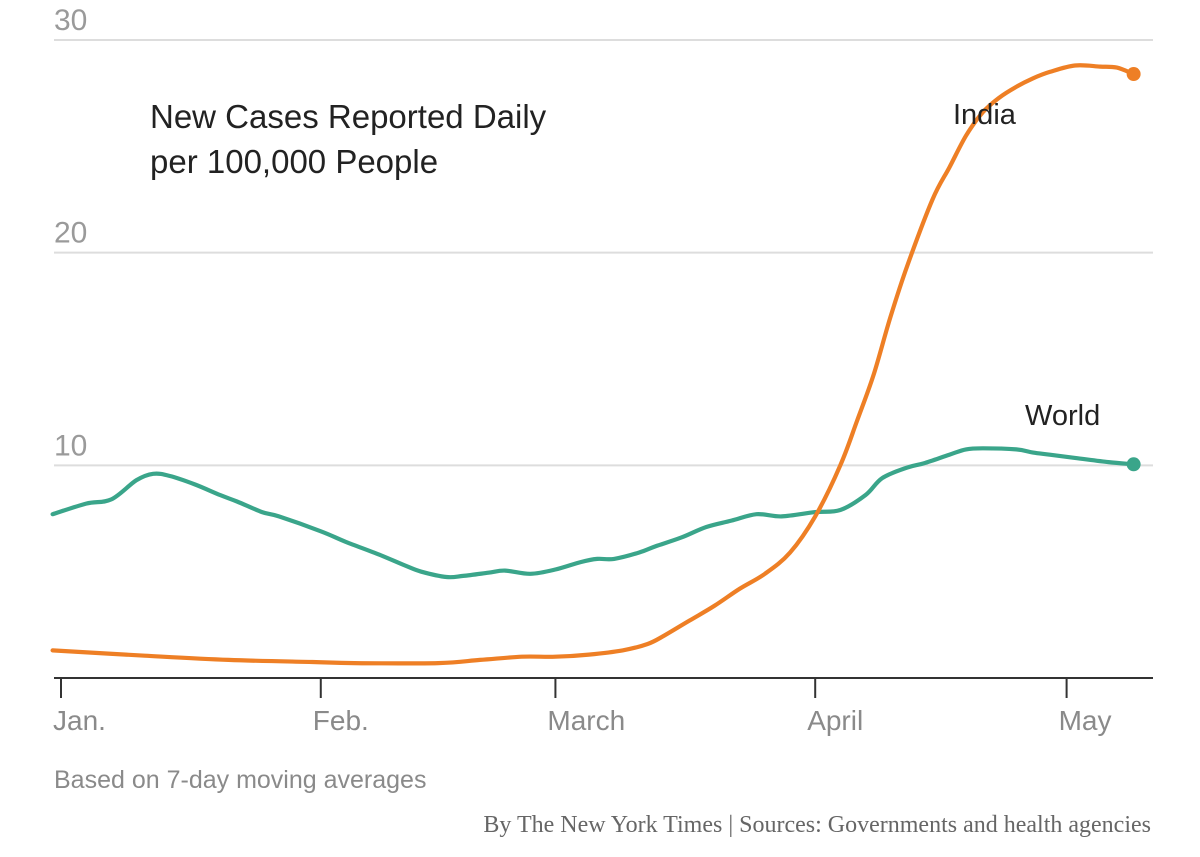  What do you see at coordinates (586, 720) in the screenshot?
I see `x-tick-label-march: March` at bounding box center [586, 720].